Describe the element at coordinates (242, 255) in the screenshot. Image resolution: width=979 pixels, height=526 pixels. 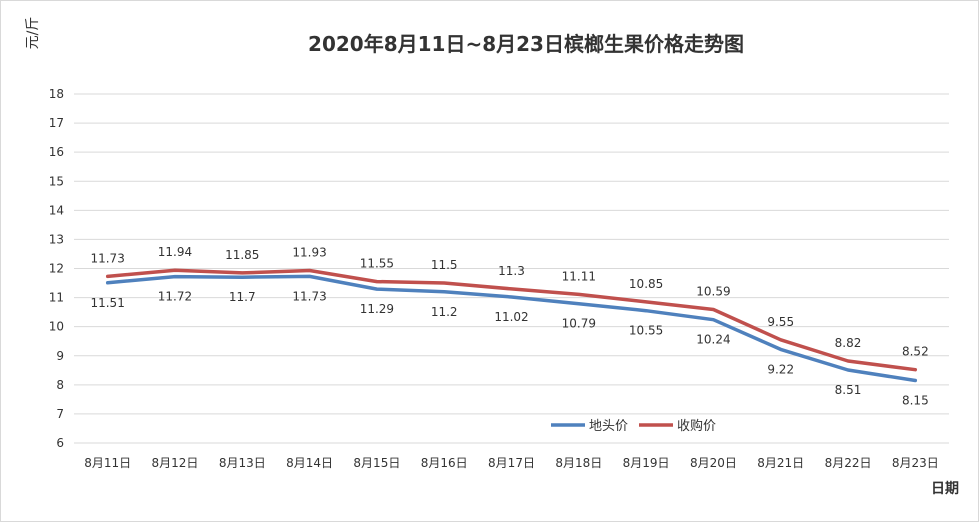
I see `data-label: 11.85` at that location.